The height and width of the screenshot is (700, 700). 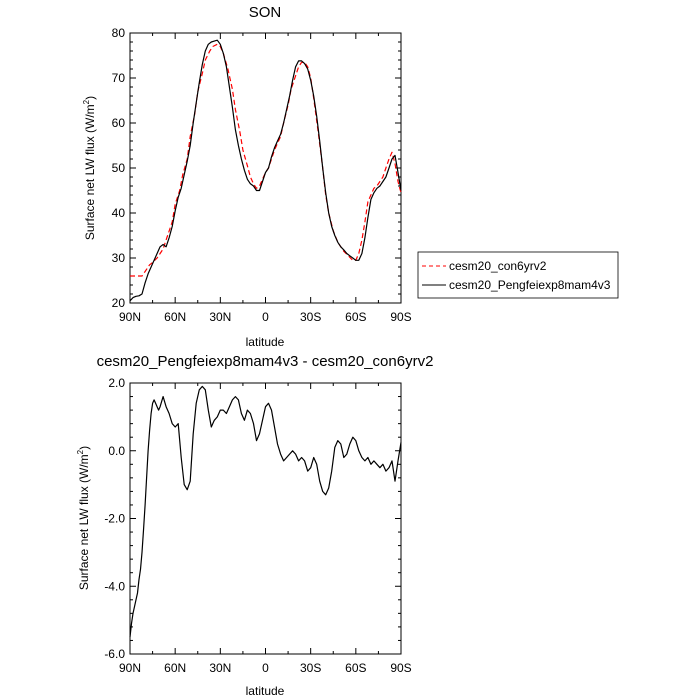 I want to click on bottom-x-axis-label: latitude, so click(x=265, y=691).